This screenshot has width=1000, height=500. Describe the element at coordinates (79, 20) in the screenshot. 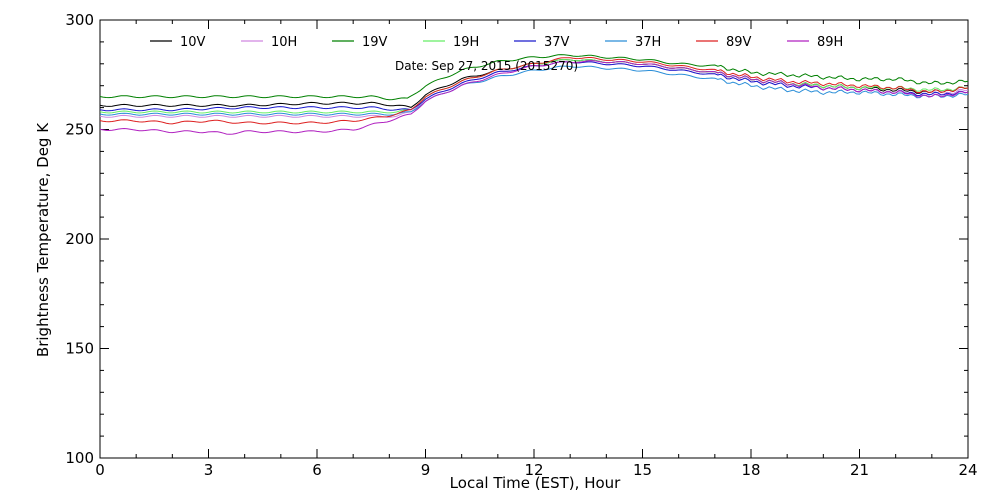

I see `y-tick-label: 300` at that location.